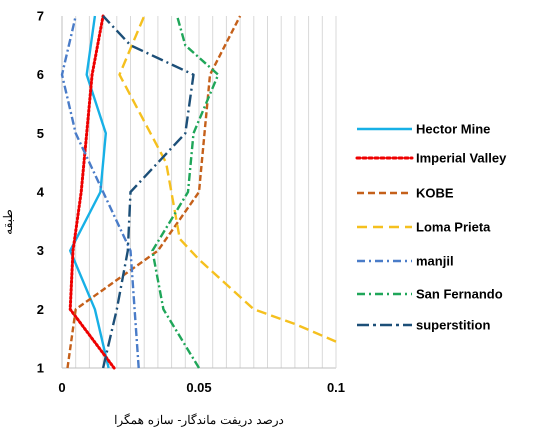 This screenshot has width=537, height=434. I want to click on series-line-superstition, so click(148, 192).